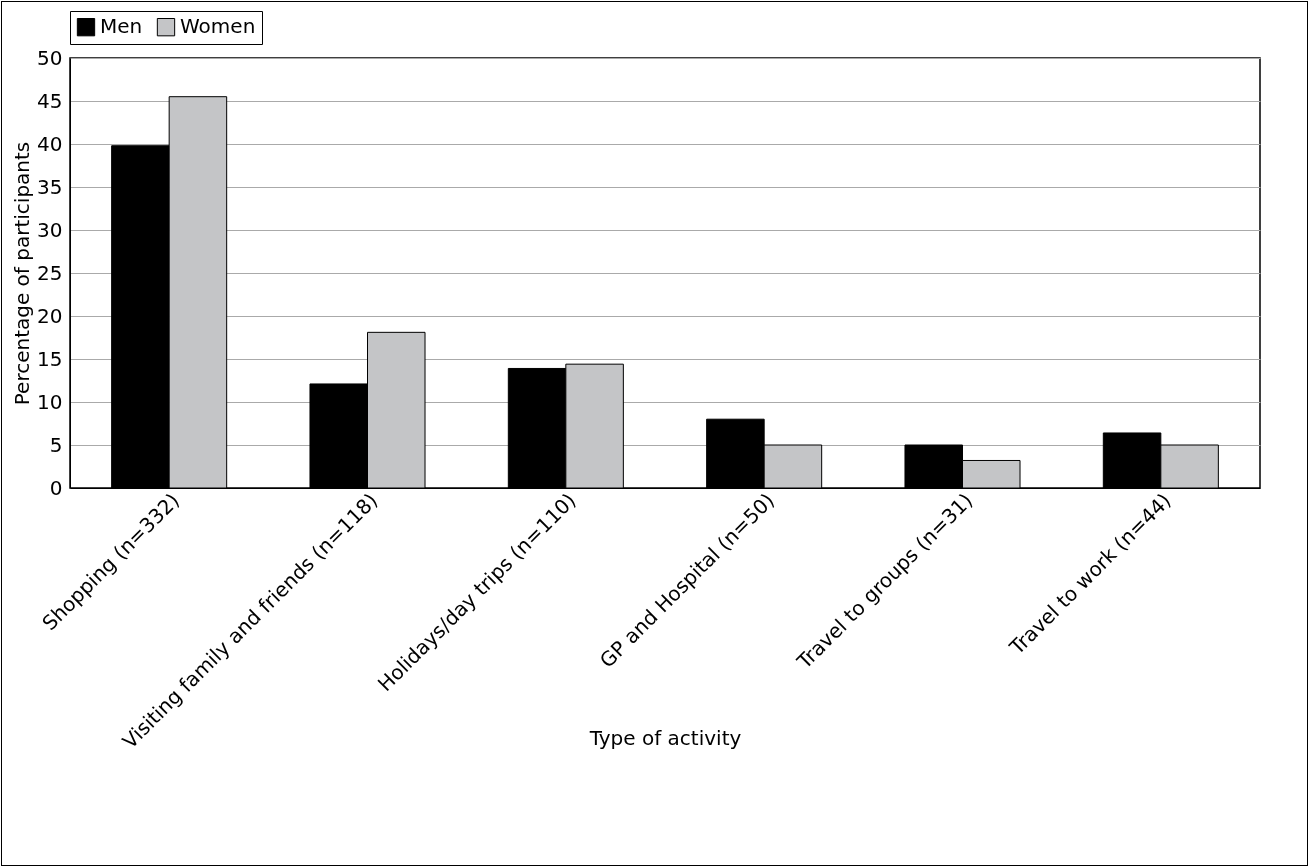  Describe the element at coordinates (56, 487) in the screenshot. I see `y-tick-label: 0` at that location.